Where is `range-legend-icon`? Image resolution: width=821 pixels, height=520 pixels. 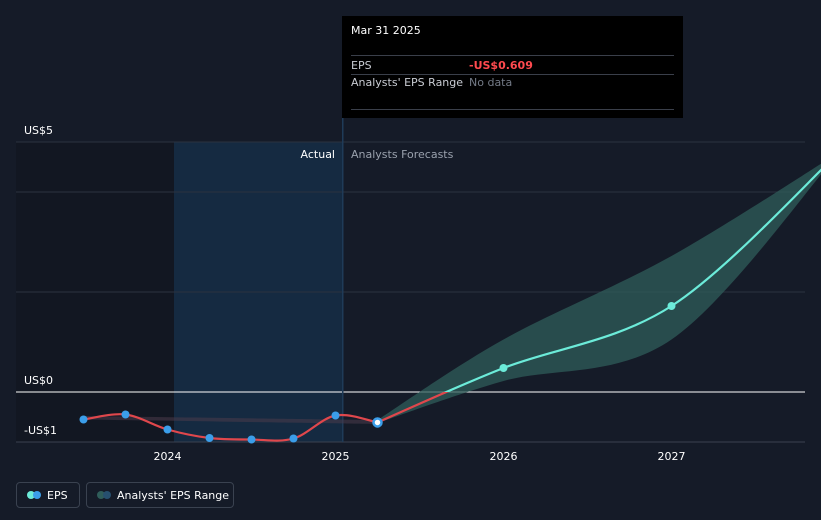
range-legend-icon is located at coordinates (104, 495).